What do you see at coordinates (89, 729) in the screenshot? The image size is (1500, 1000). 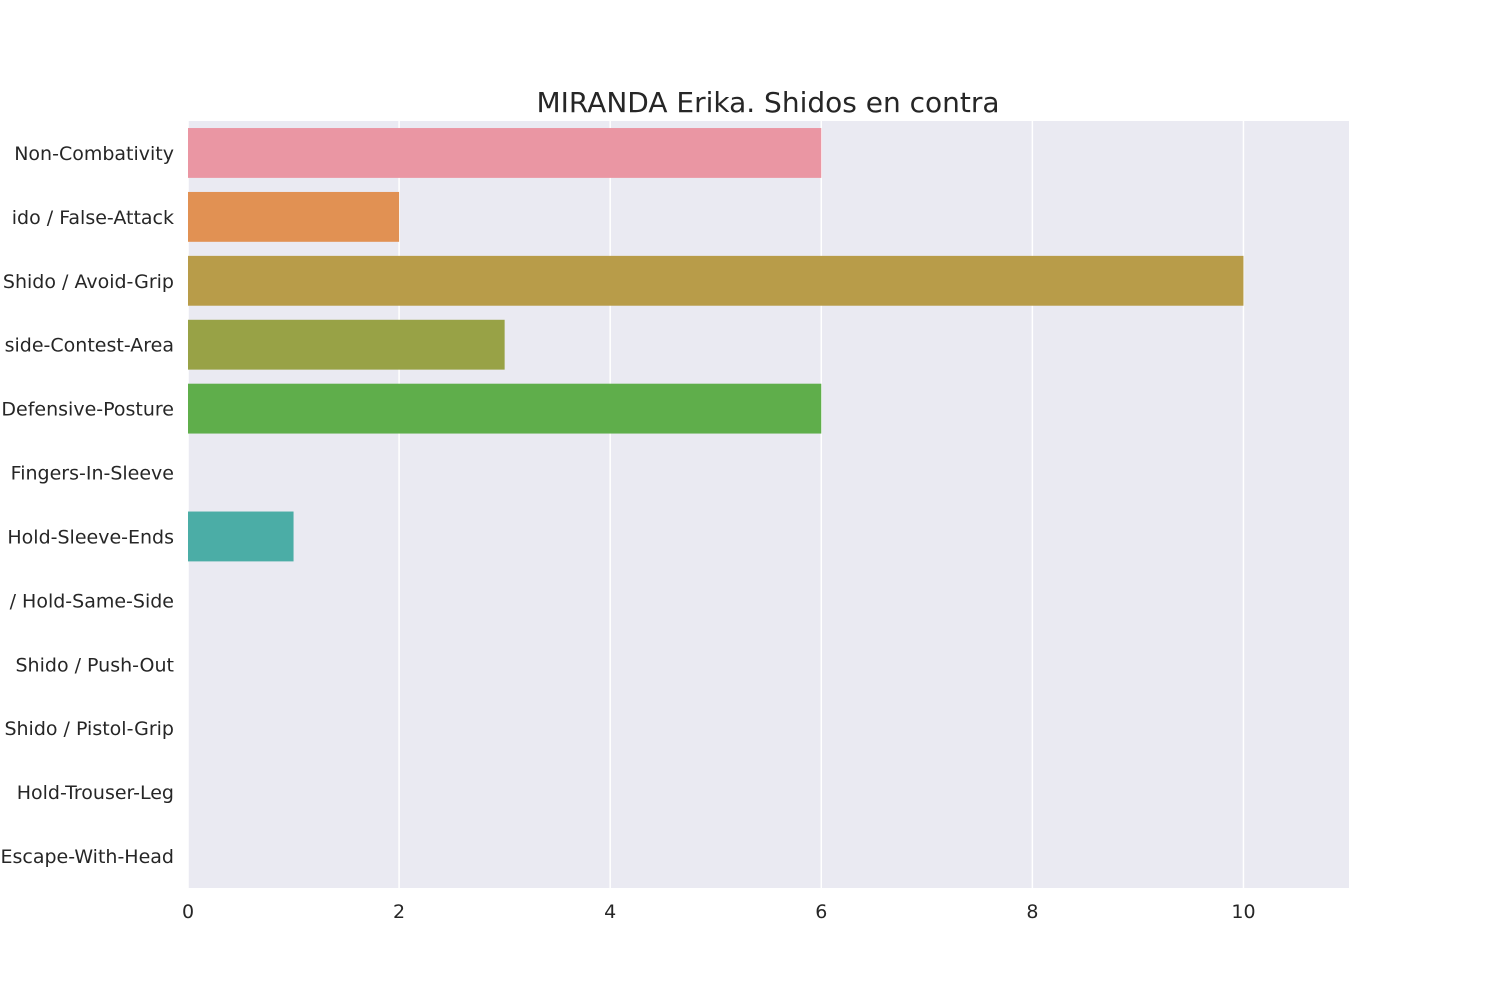 I see `y-tick-label: Shido / Pistol-Grip` at bounding box center [89, 729].